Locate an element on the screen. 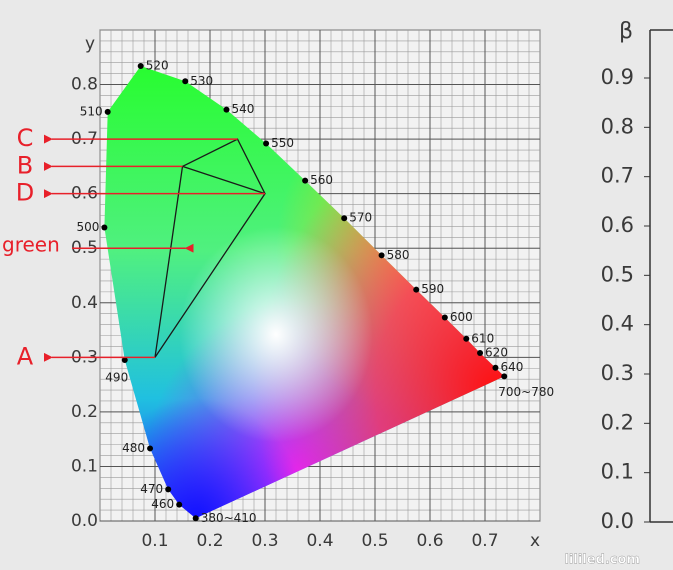  x-tick-label: 0.5 is located at coordinates (374, 541).